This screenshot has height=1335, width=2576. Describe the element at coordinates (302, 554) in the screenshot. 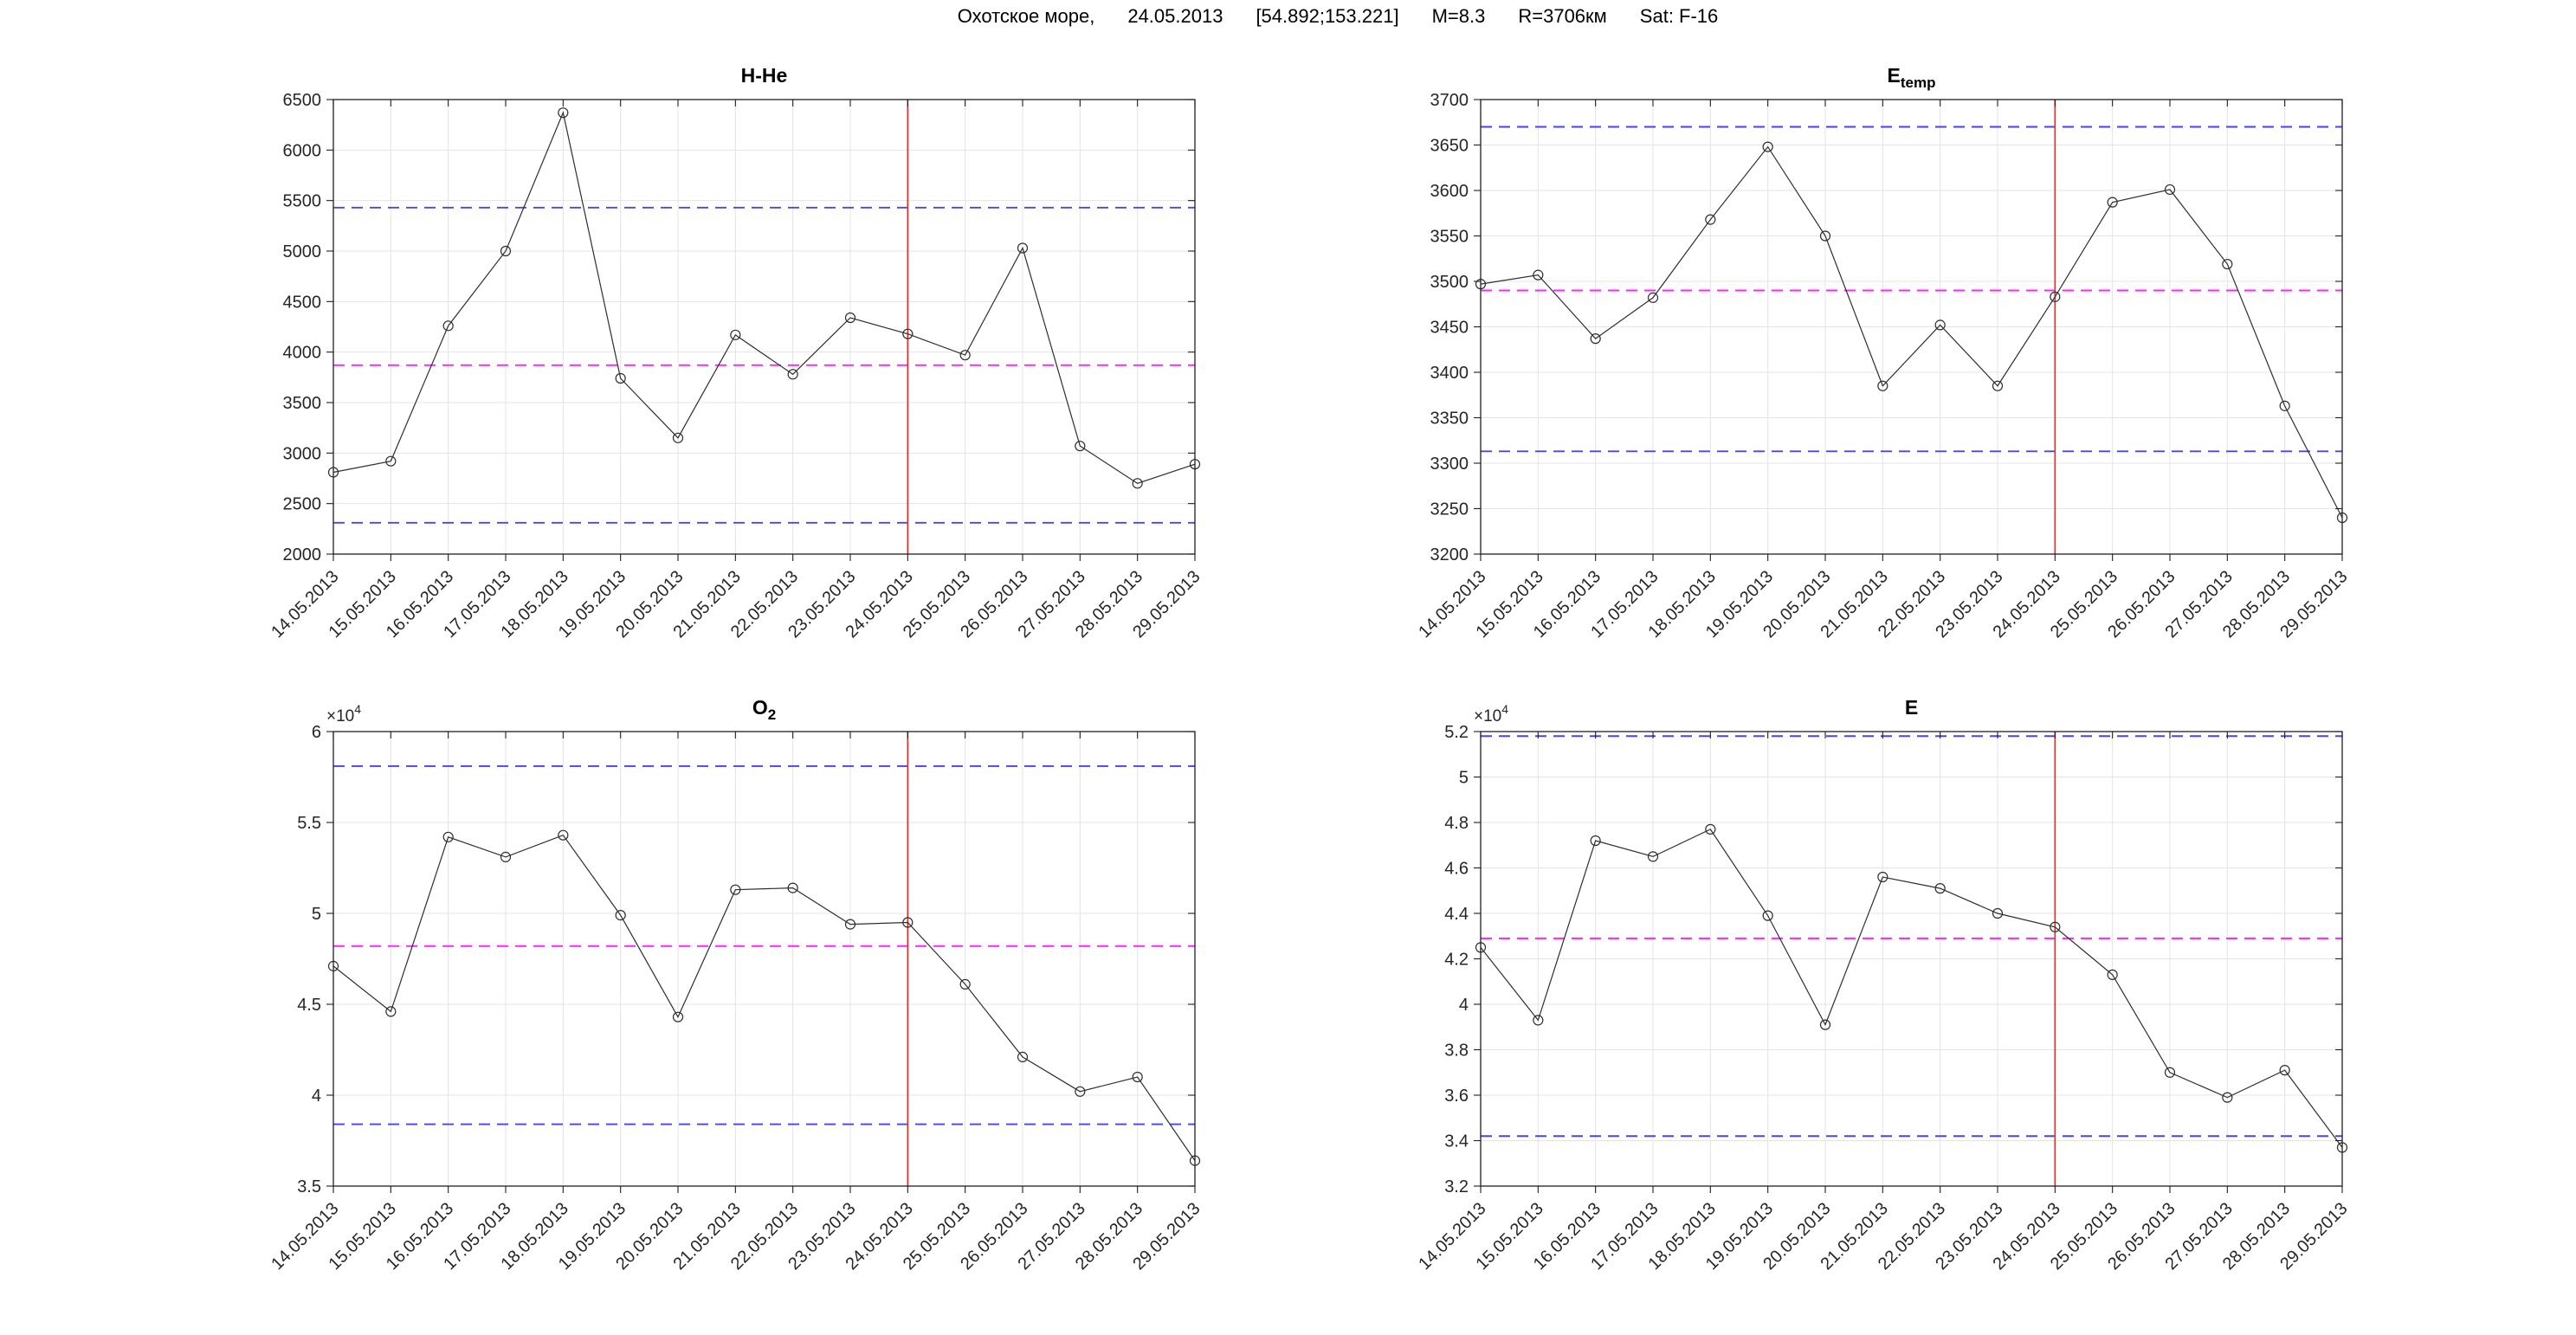

I see `y-tick-label: 2000` at that location.